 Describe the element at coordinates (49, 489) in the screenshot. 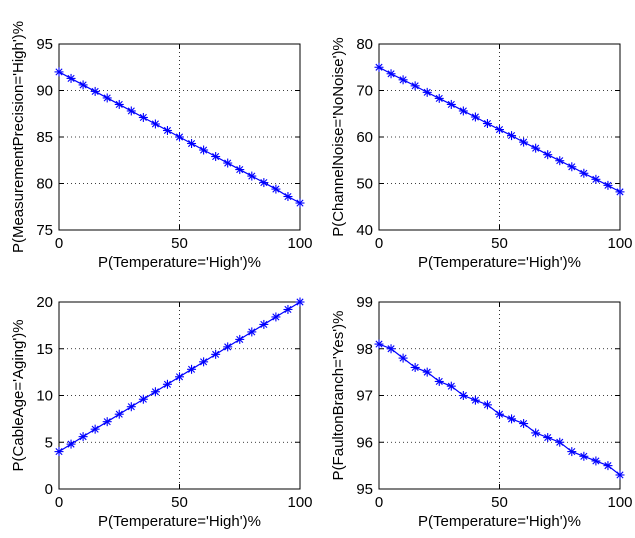

I see `y-tick-label: 0` at that location.